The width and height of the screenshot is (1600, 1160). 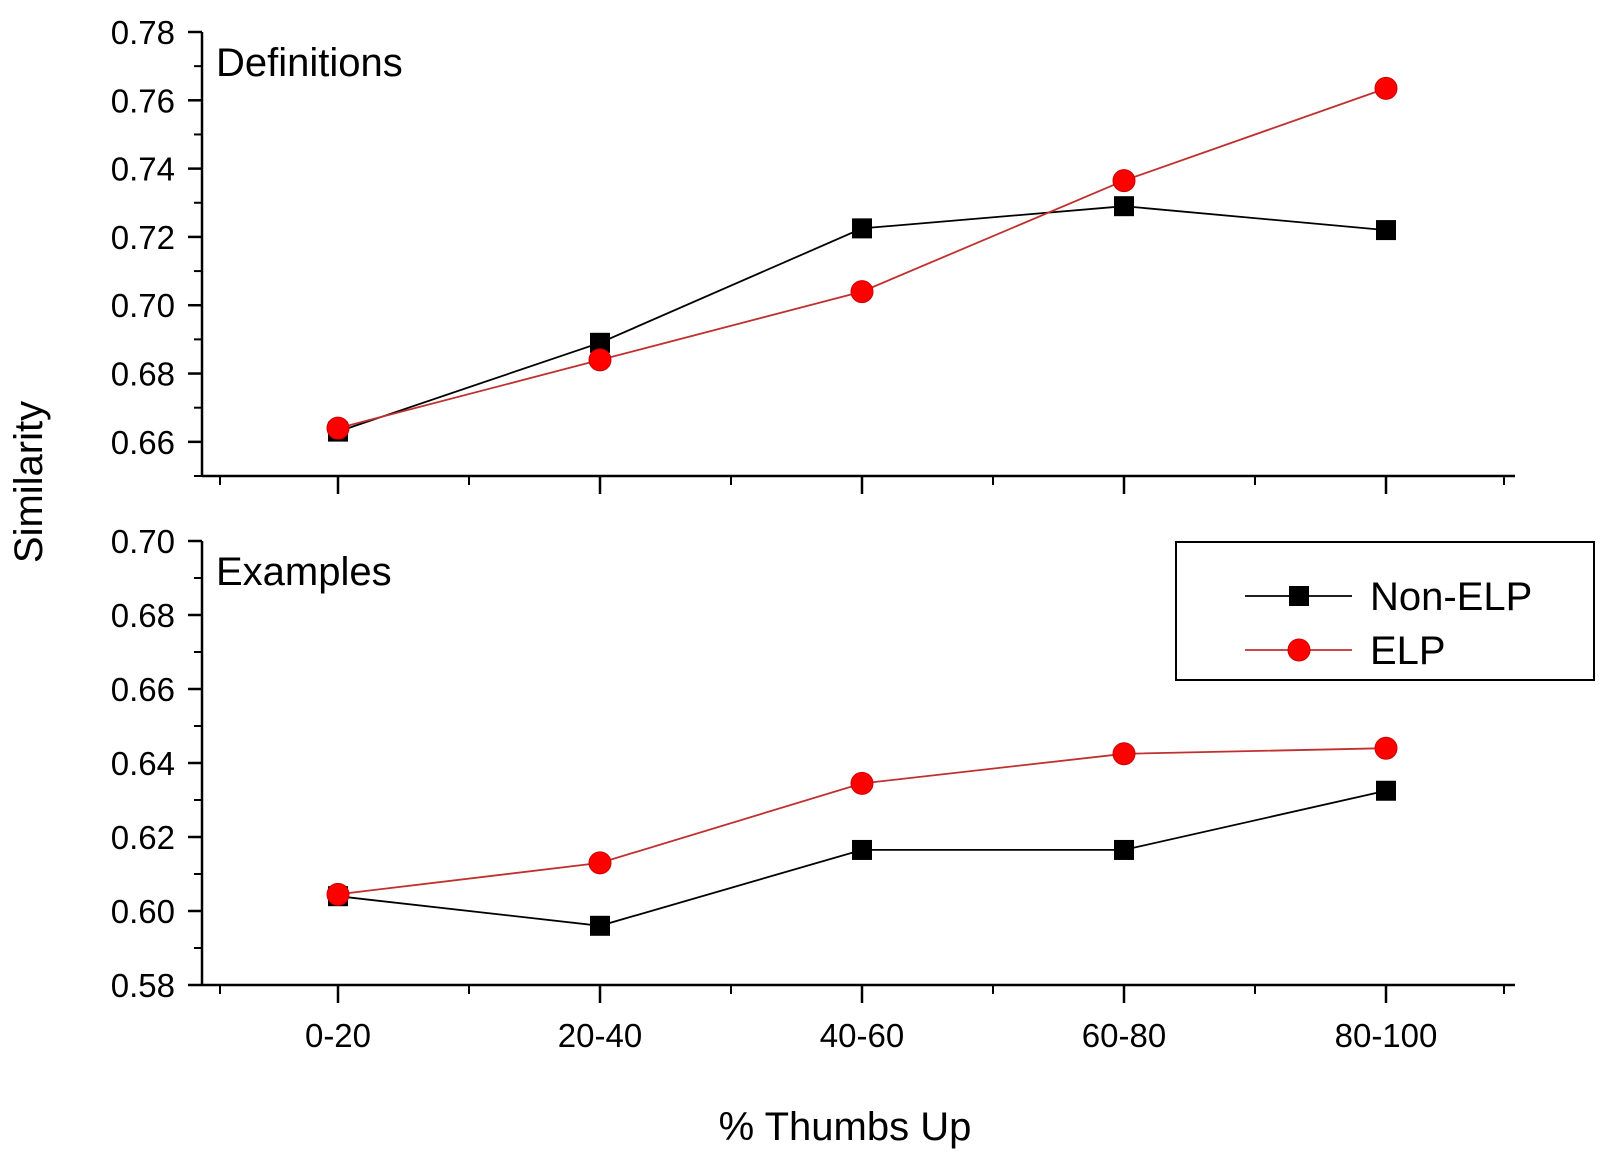 What do you see at coordinates (600, 1035) in the screenshot?
I see `x-tick-label: 20-40` at bounding box center [600, 1035].